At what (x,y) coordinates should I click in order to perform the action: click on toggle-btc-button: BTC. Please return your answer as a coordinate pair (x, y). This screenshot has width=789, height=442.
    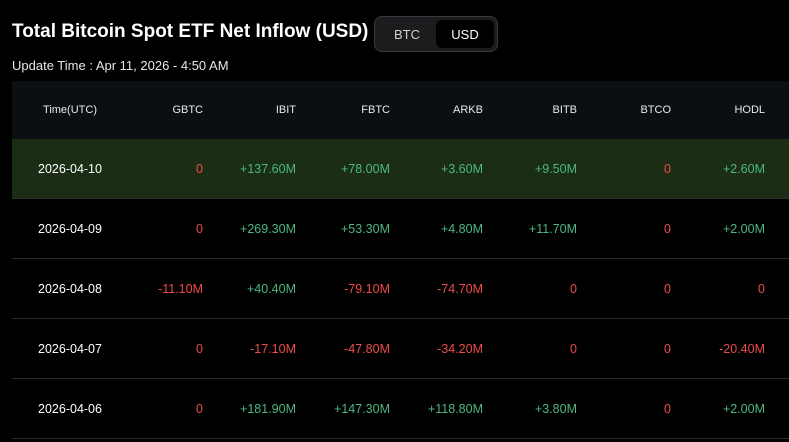
    Looking at the image, I should click on (407, 34).